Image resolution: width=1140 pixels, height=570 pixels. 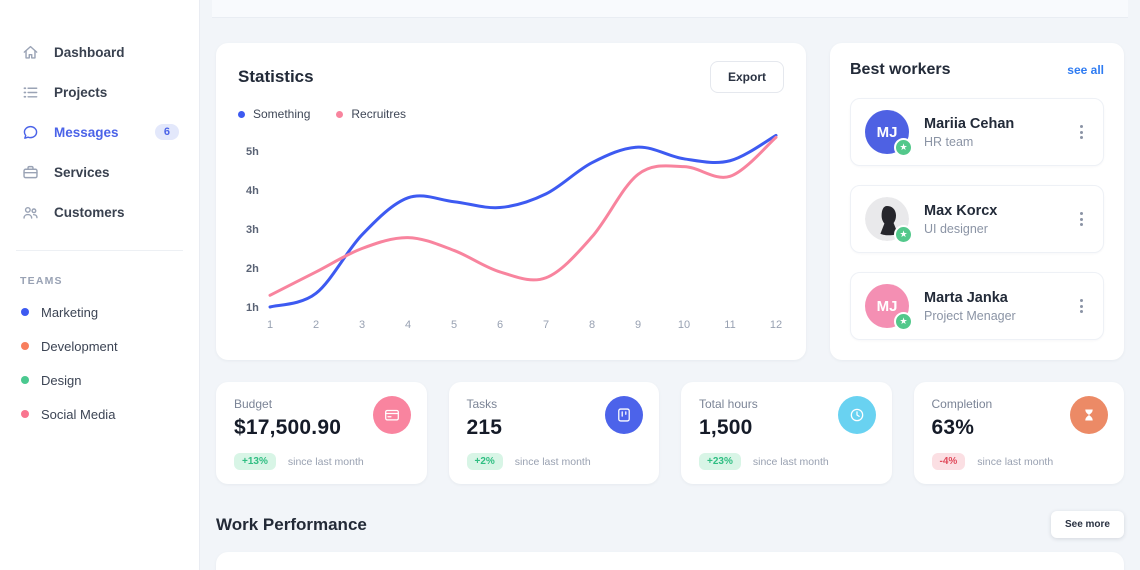 I want to click on stat-value: 215, so click(x=484, y=427).